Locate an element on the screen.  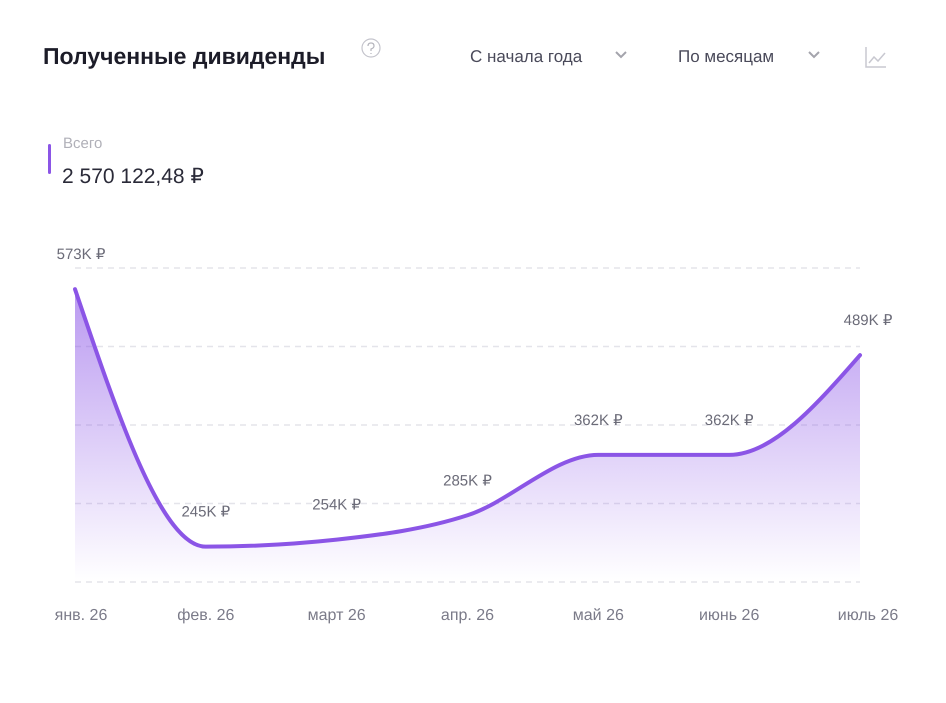
data-label: 245K ₽ is located at coordinates (206, 512).